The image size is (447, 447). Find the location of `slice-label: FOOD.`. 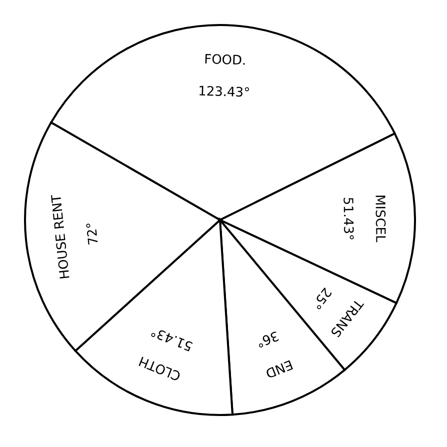

slice-label: FOOD. is located at coordinates (225, 60).